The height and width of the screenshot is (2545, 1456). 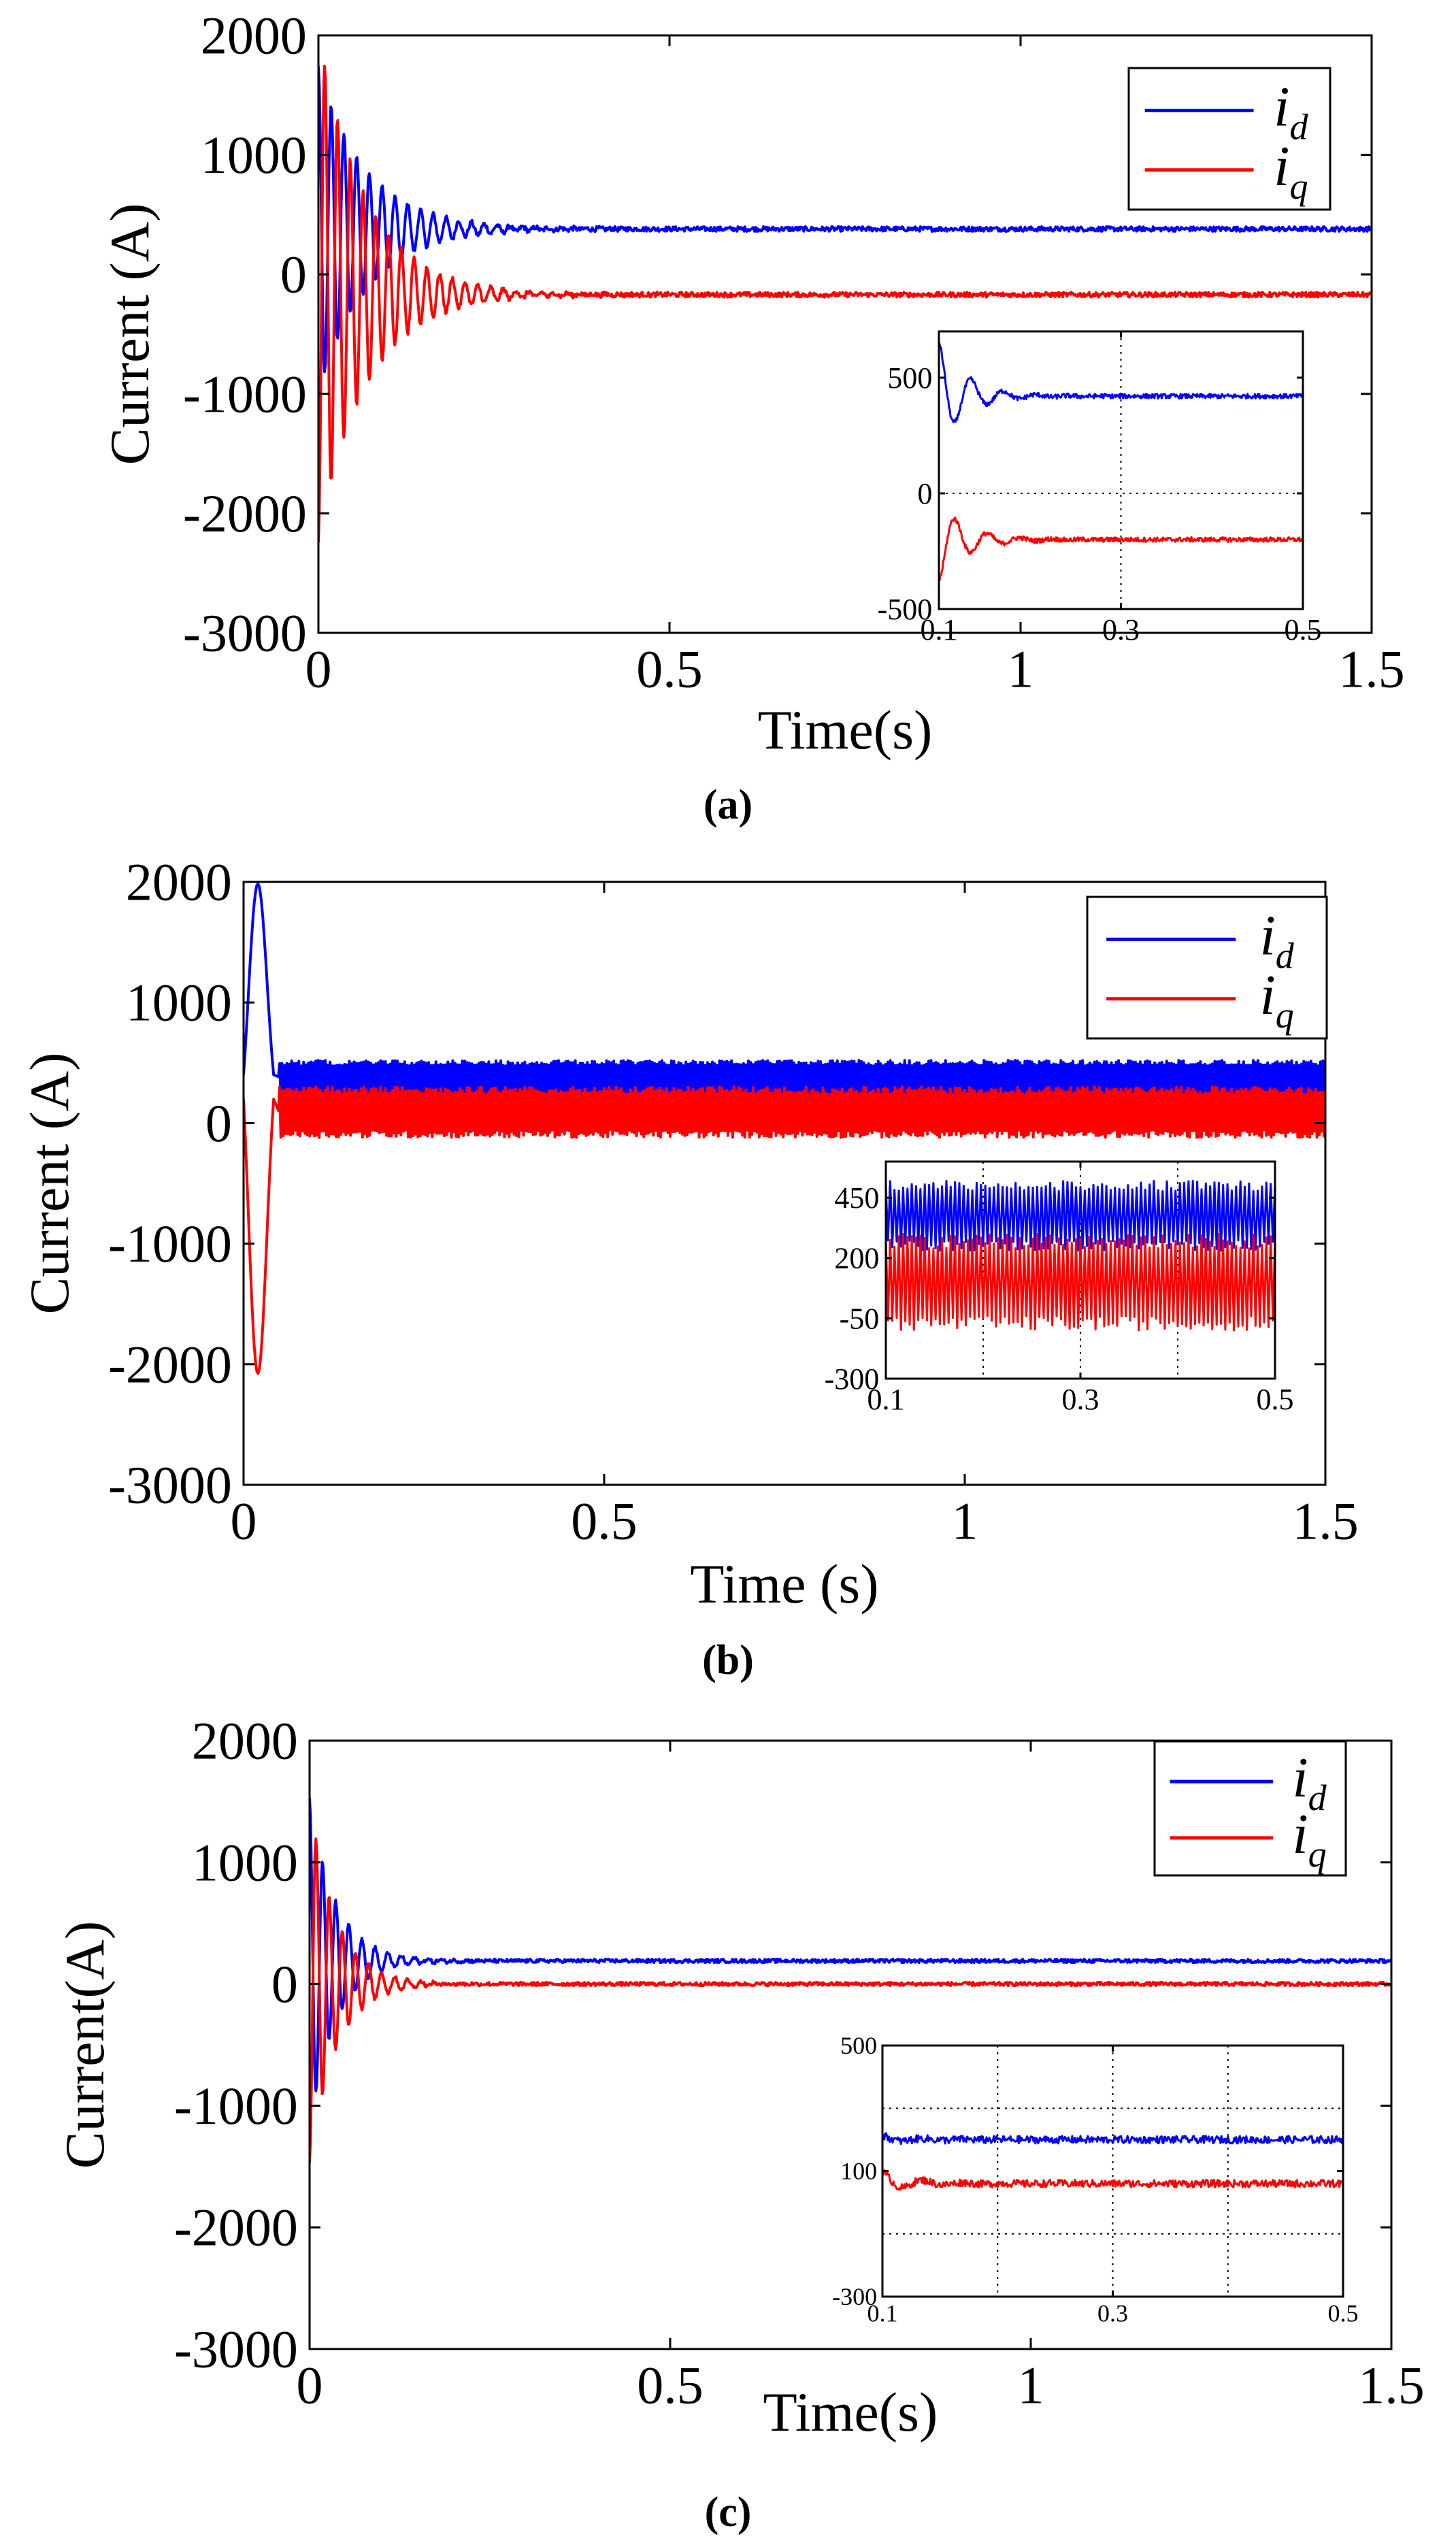 What do you see at coordinates (965, 1521) in the screenshot?
I see `panel-b-xtick-label-2: 1` at bounding box center [965, 1521].